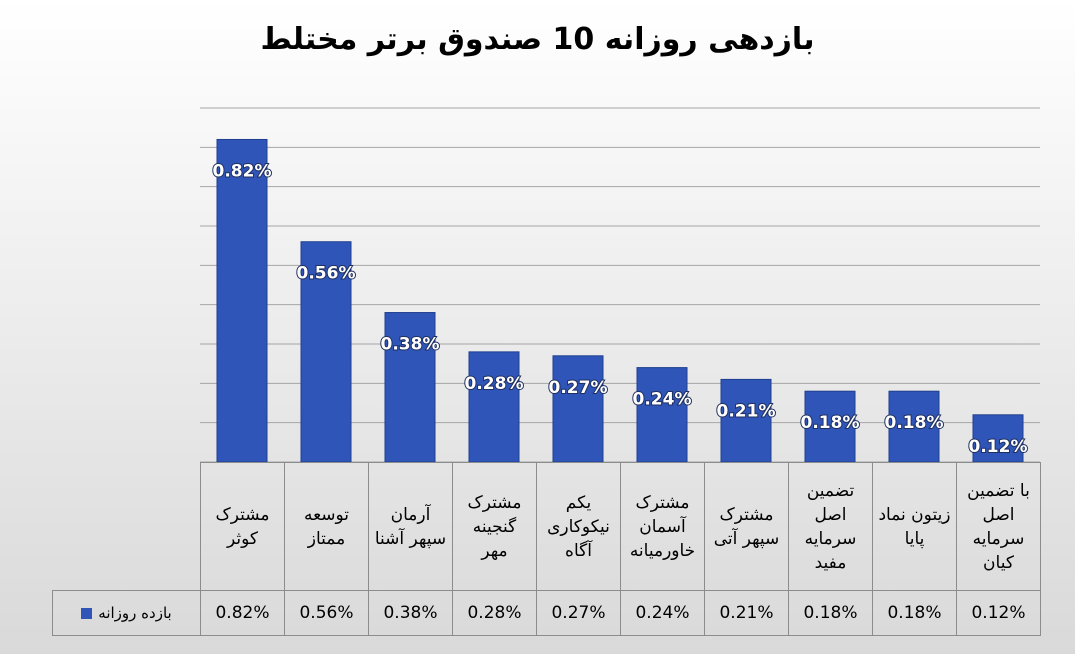  Describe the element at coordinates (410, 345) in the screenshot. I see `value-label: 0.38%` at that location.